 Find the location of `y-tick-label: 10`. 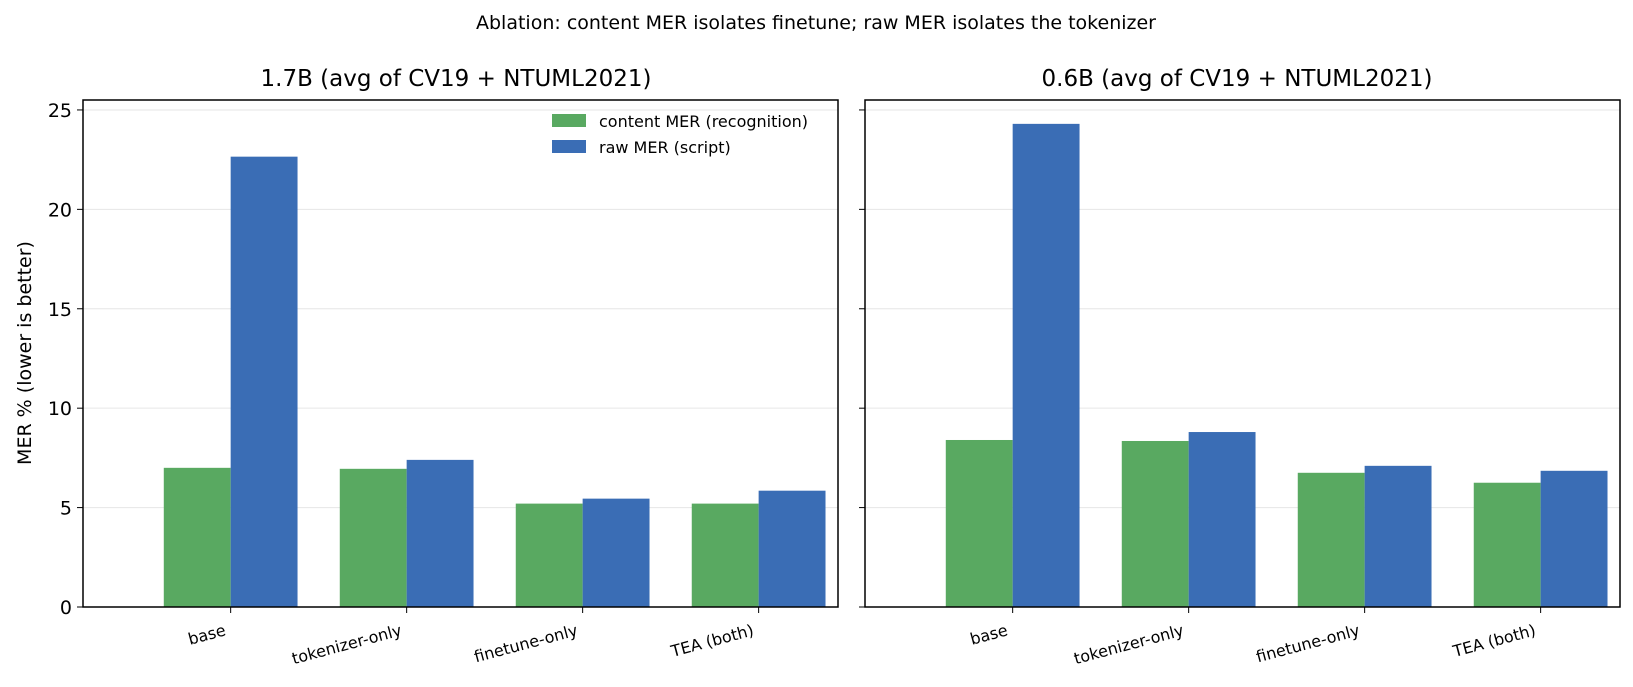

y-tick-label: 10 is located at coordinates (60, 409).